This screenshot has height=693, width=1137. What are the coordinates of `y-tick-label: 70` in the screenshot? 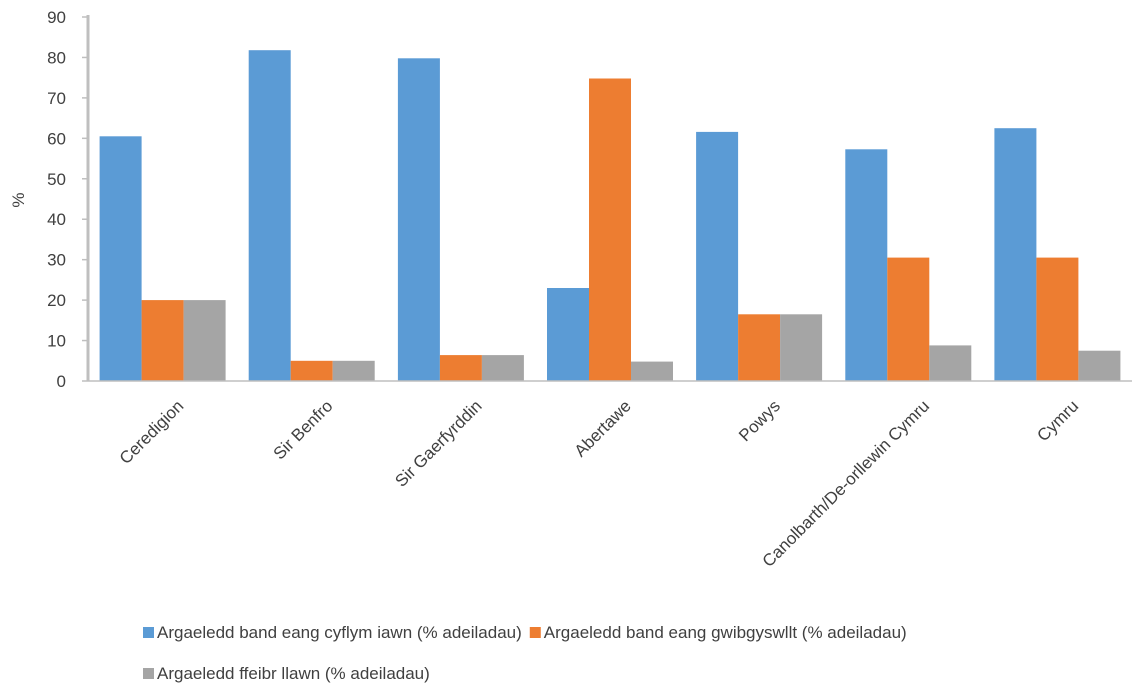 It's located at (56, 98).